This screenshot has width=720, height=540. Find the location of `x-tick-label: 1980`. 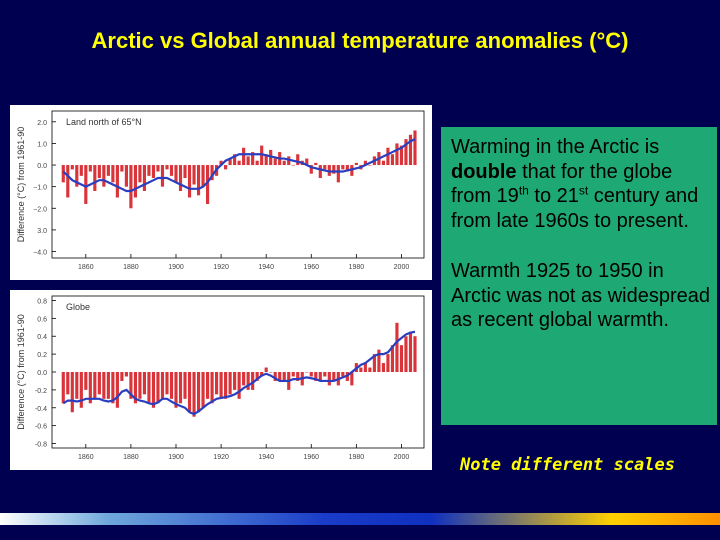

x-tick-label: 1980 is located at coordinates (357, 267).